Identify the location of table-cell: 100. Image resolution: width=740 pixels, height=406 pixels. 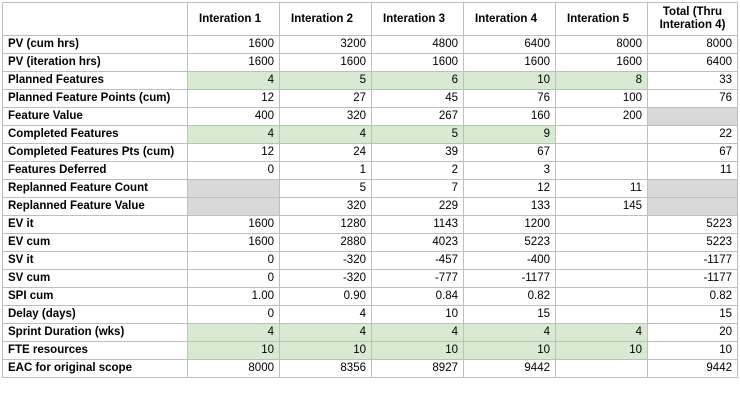
(601, 98).